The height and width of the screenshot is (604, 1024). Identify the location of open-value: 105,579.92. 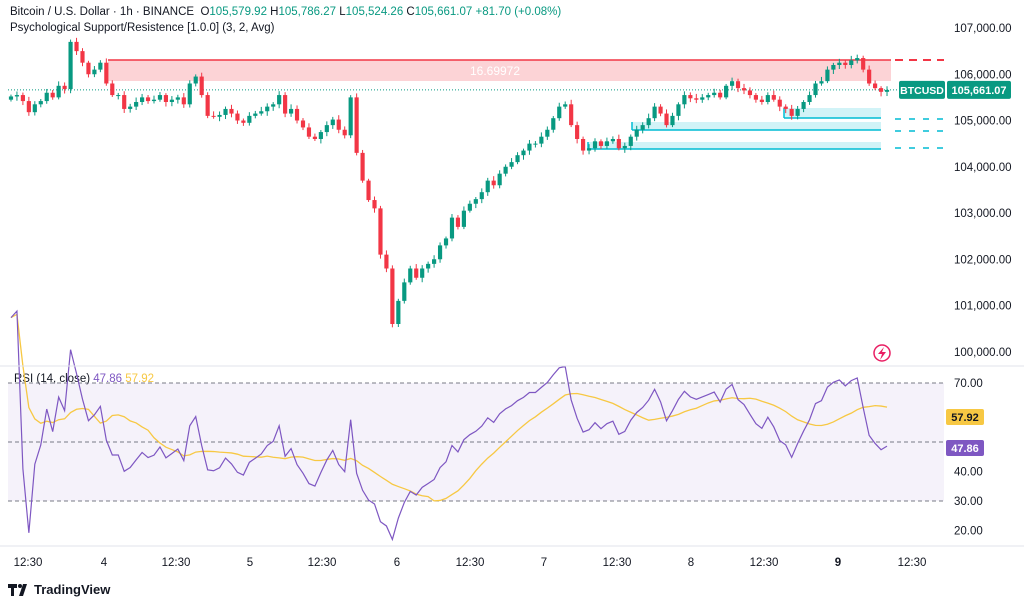
(238, 12).